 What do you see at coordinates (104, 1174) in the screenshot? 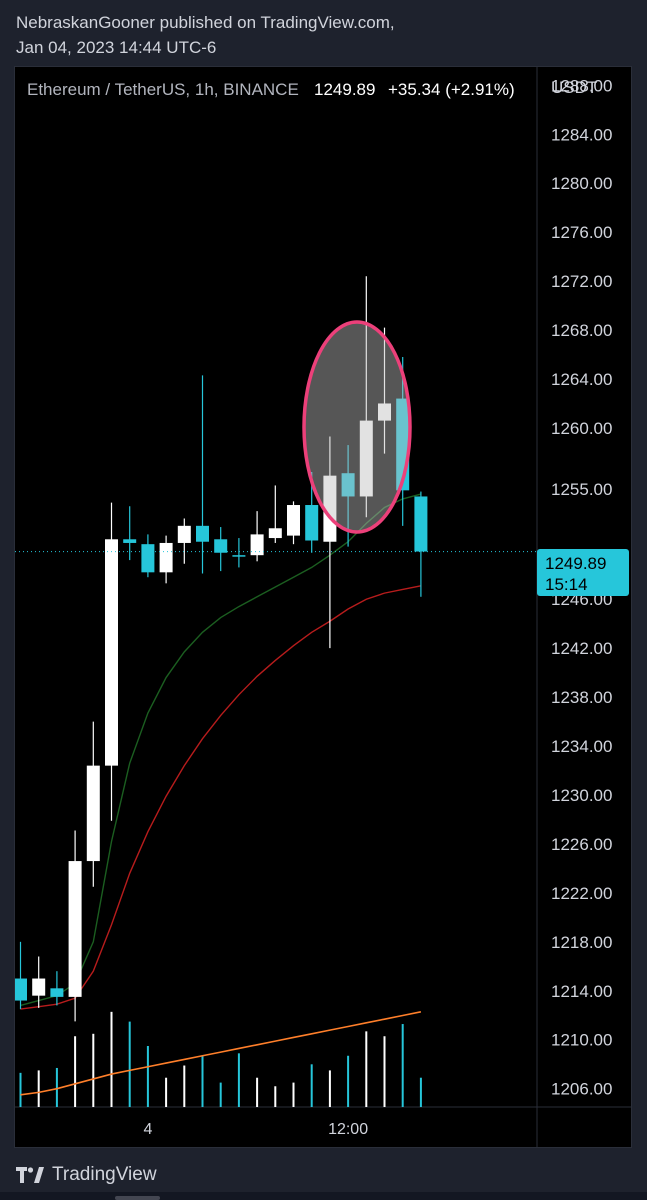
I see `brand-name: TradingView` at bounding box center [104, 1174].